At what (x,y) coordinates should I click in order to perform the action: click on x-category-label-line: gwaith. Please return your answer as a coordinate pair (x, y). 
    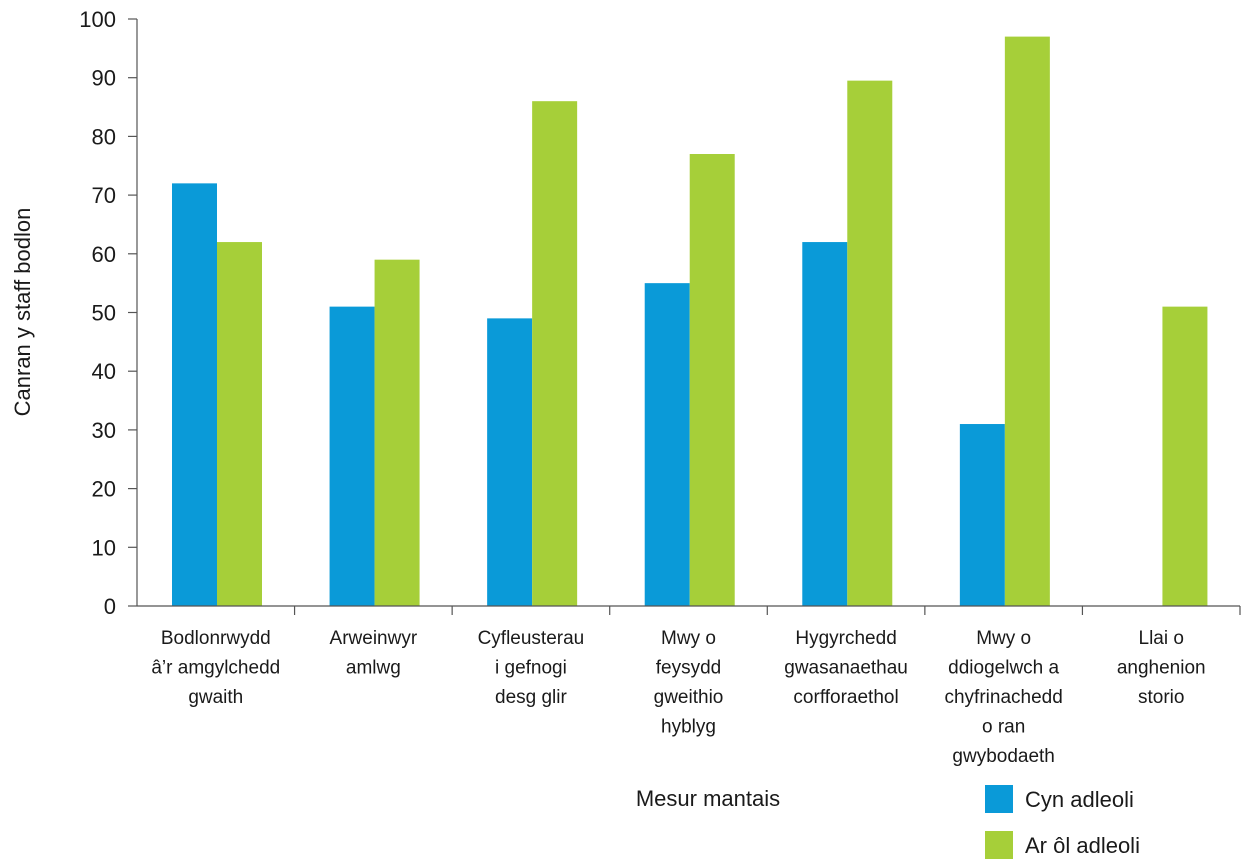
    Looking at the image, I should click on (215, 697).